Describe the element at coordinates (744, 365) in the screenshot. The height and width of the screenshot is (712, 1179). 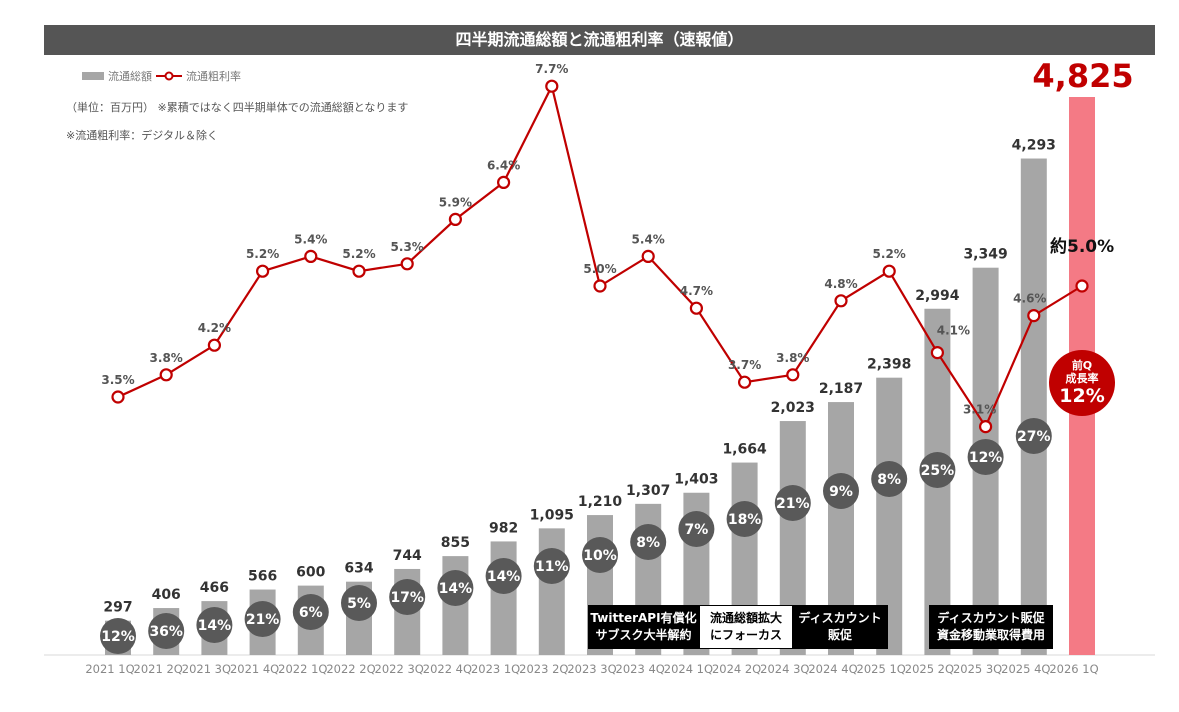
I see `rate-label: 3.7%` at that location.